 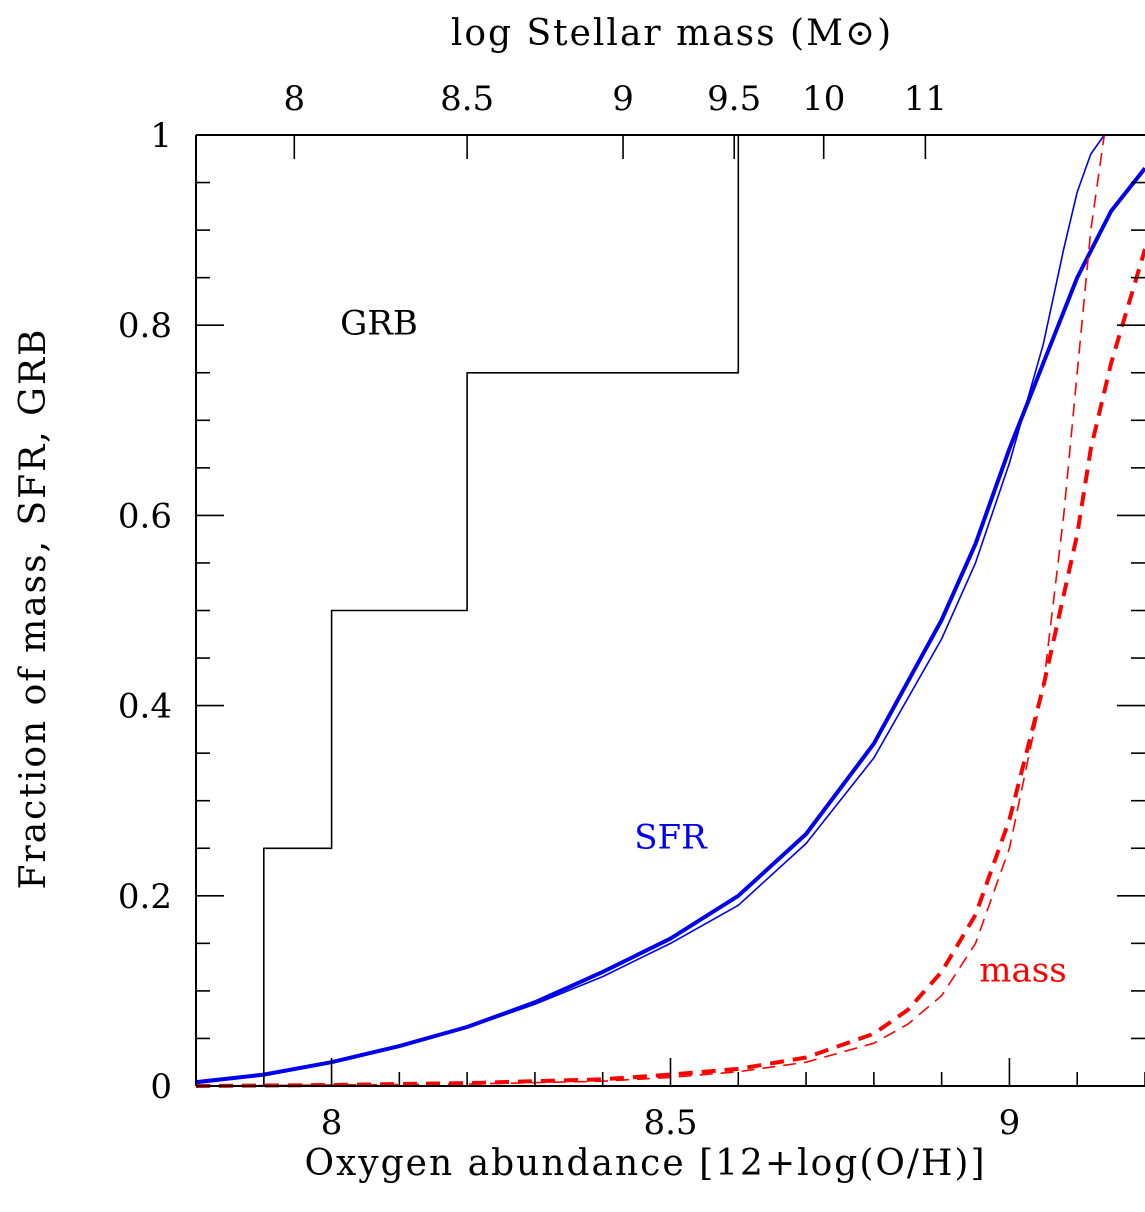 What do you see at coordinates (734, 99) in the screenshot?
I see `top-tick-label: 9.5` at bounding box center [734, 99].